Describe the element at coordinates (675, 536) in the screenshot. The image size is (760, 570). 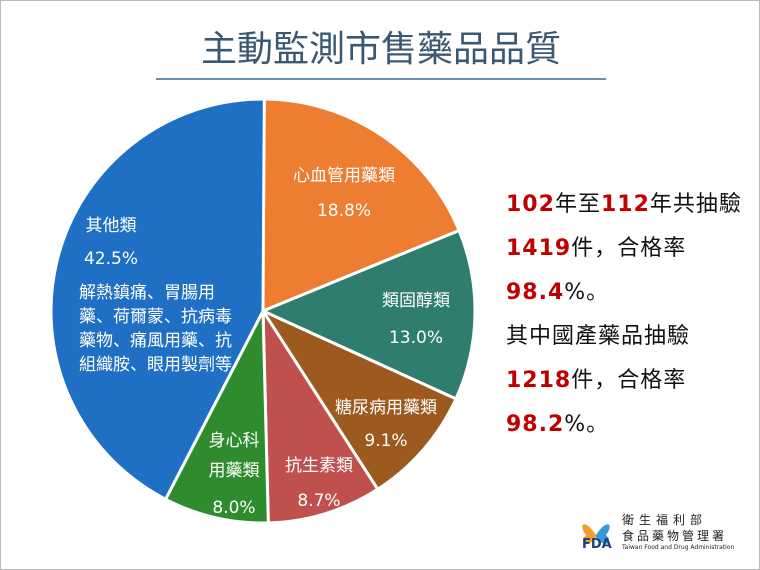
I see `logo-agency: 食品藥物管理署` at that location.